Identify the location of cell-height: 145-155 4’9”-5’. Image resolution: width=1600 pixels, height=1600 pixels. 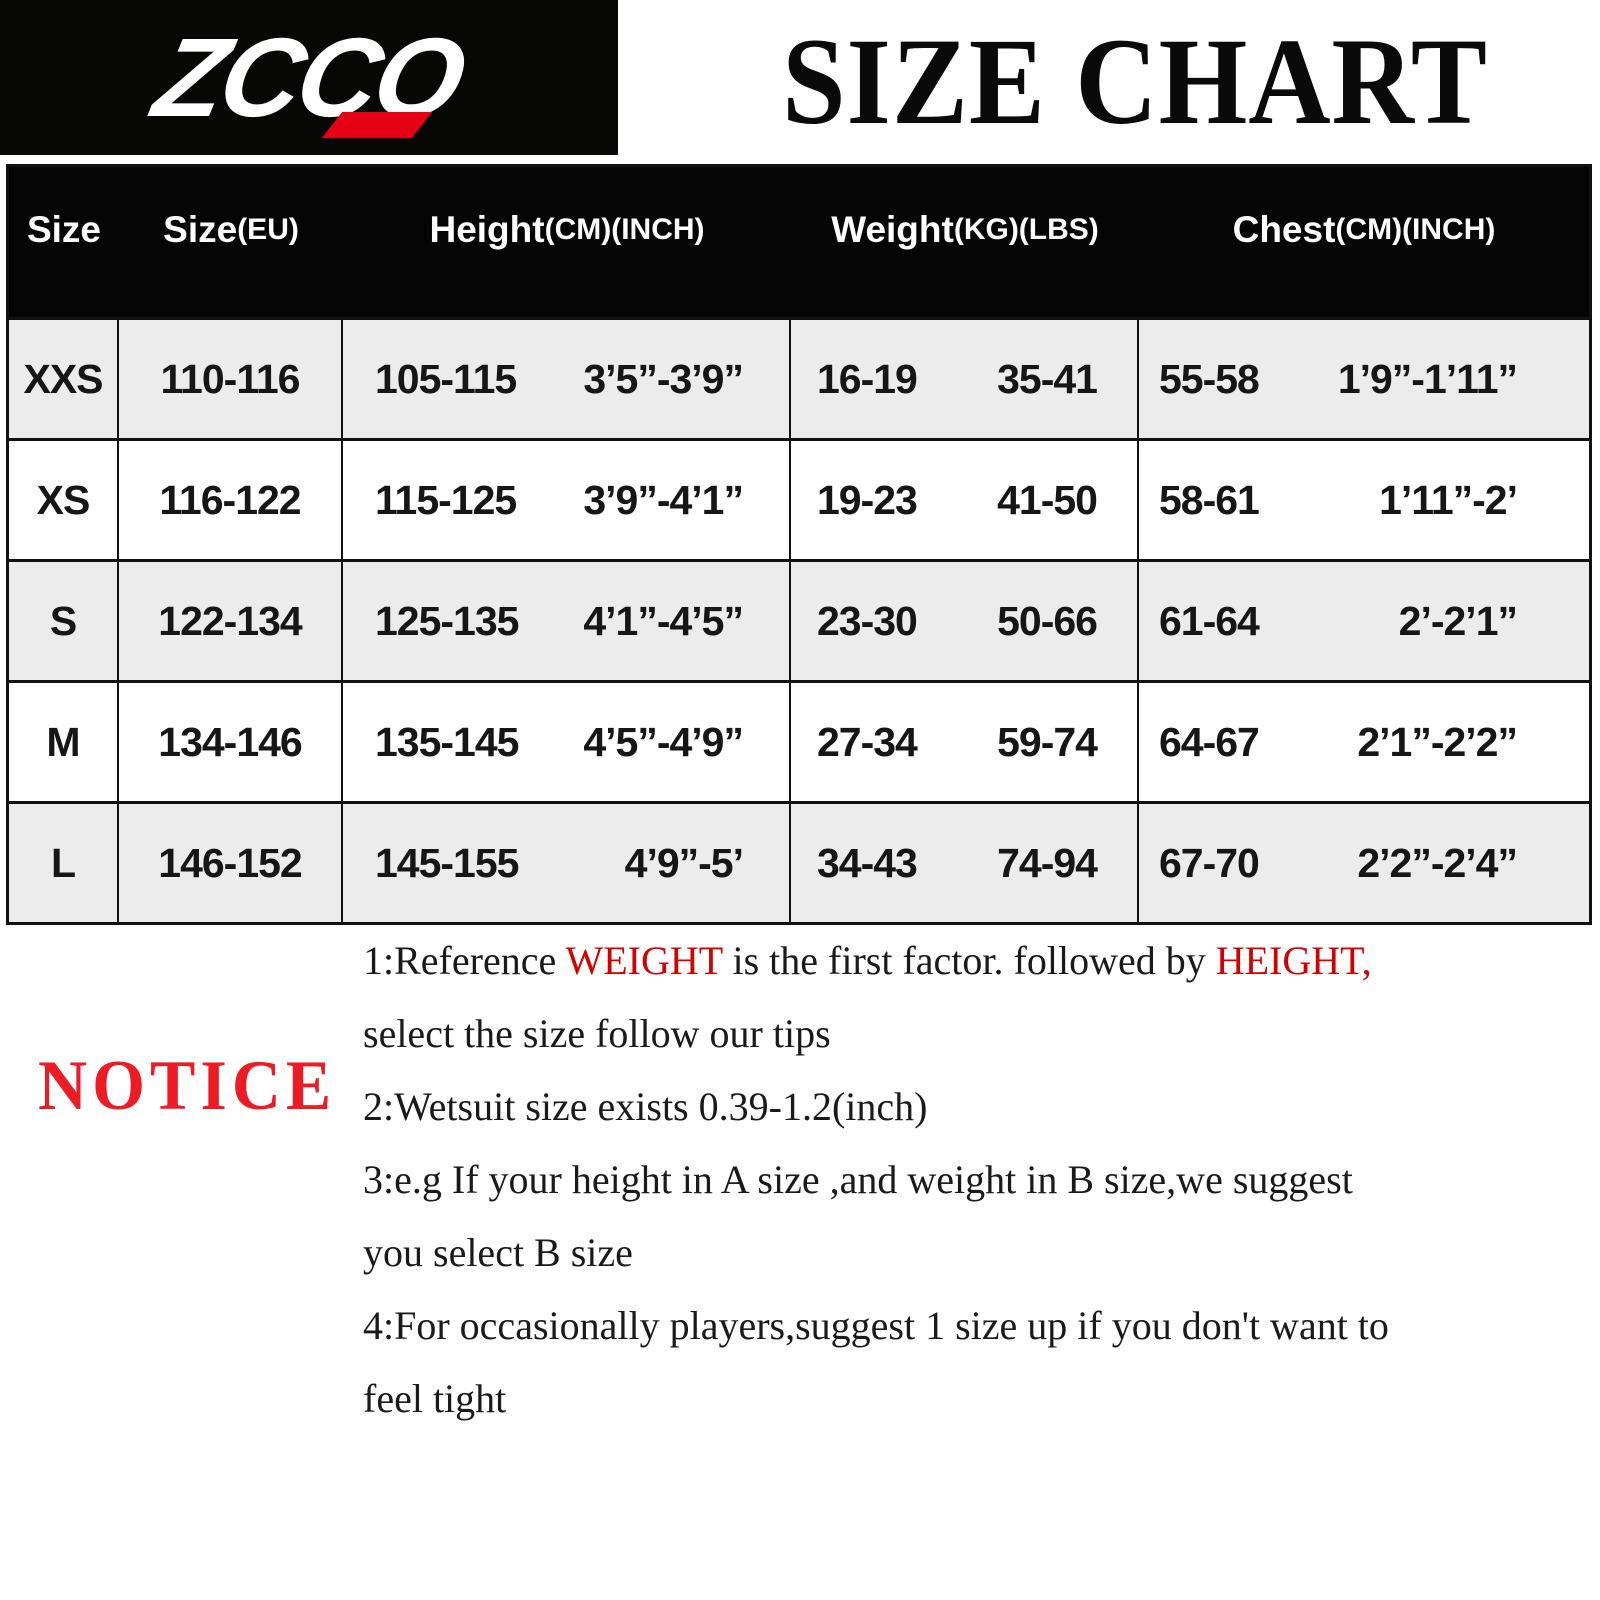
(567, 863).